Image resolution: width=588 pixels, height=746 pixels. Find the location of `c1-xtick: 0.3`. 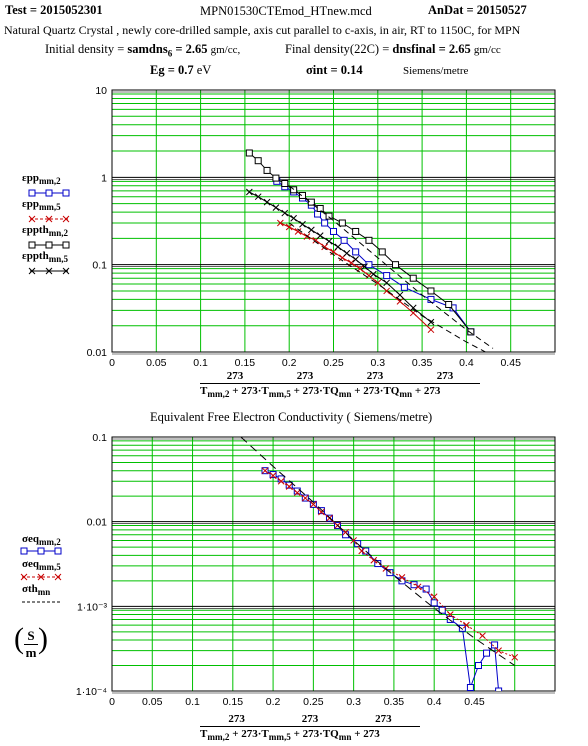

c1-xtick: 0.3 is located at coordinates (377, 363).